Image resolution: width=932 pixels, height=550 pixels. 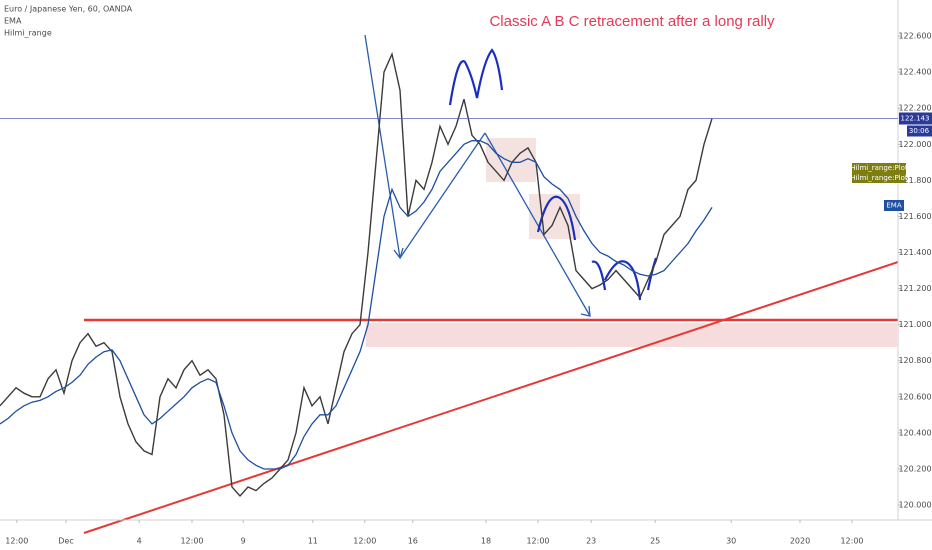 What do you see at coordinates (413, 541) in the screenshot?
I see `x-tick-label: 16` at bounding box center [413, 541].